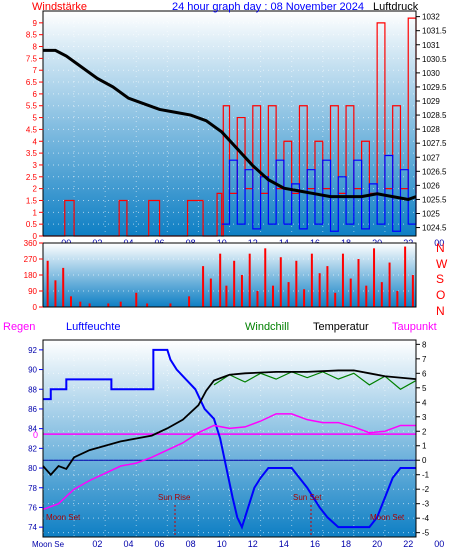 This screenshot has width=462, height=550. Describe the element at coordinates (442, 264) in the screenshot. I see `direction-label-w: W` at that location.